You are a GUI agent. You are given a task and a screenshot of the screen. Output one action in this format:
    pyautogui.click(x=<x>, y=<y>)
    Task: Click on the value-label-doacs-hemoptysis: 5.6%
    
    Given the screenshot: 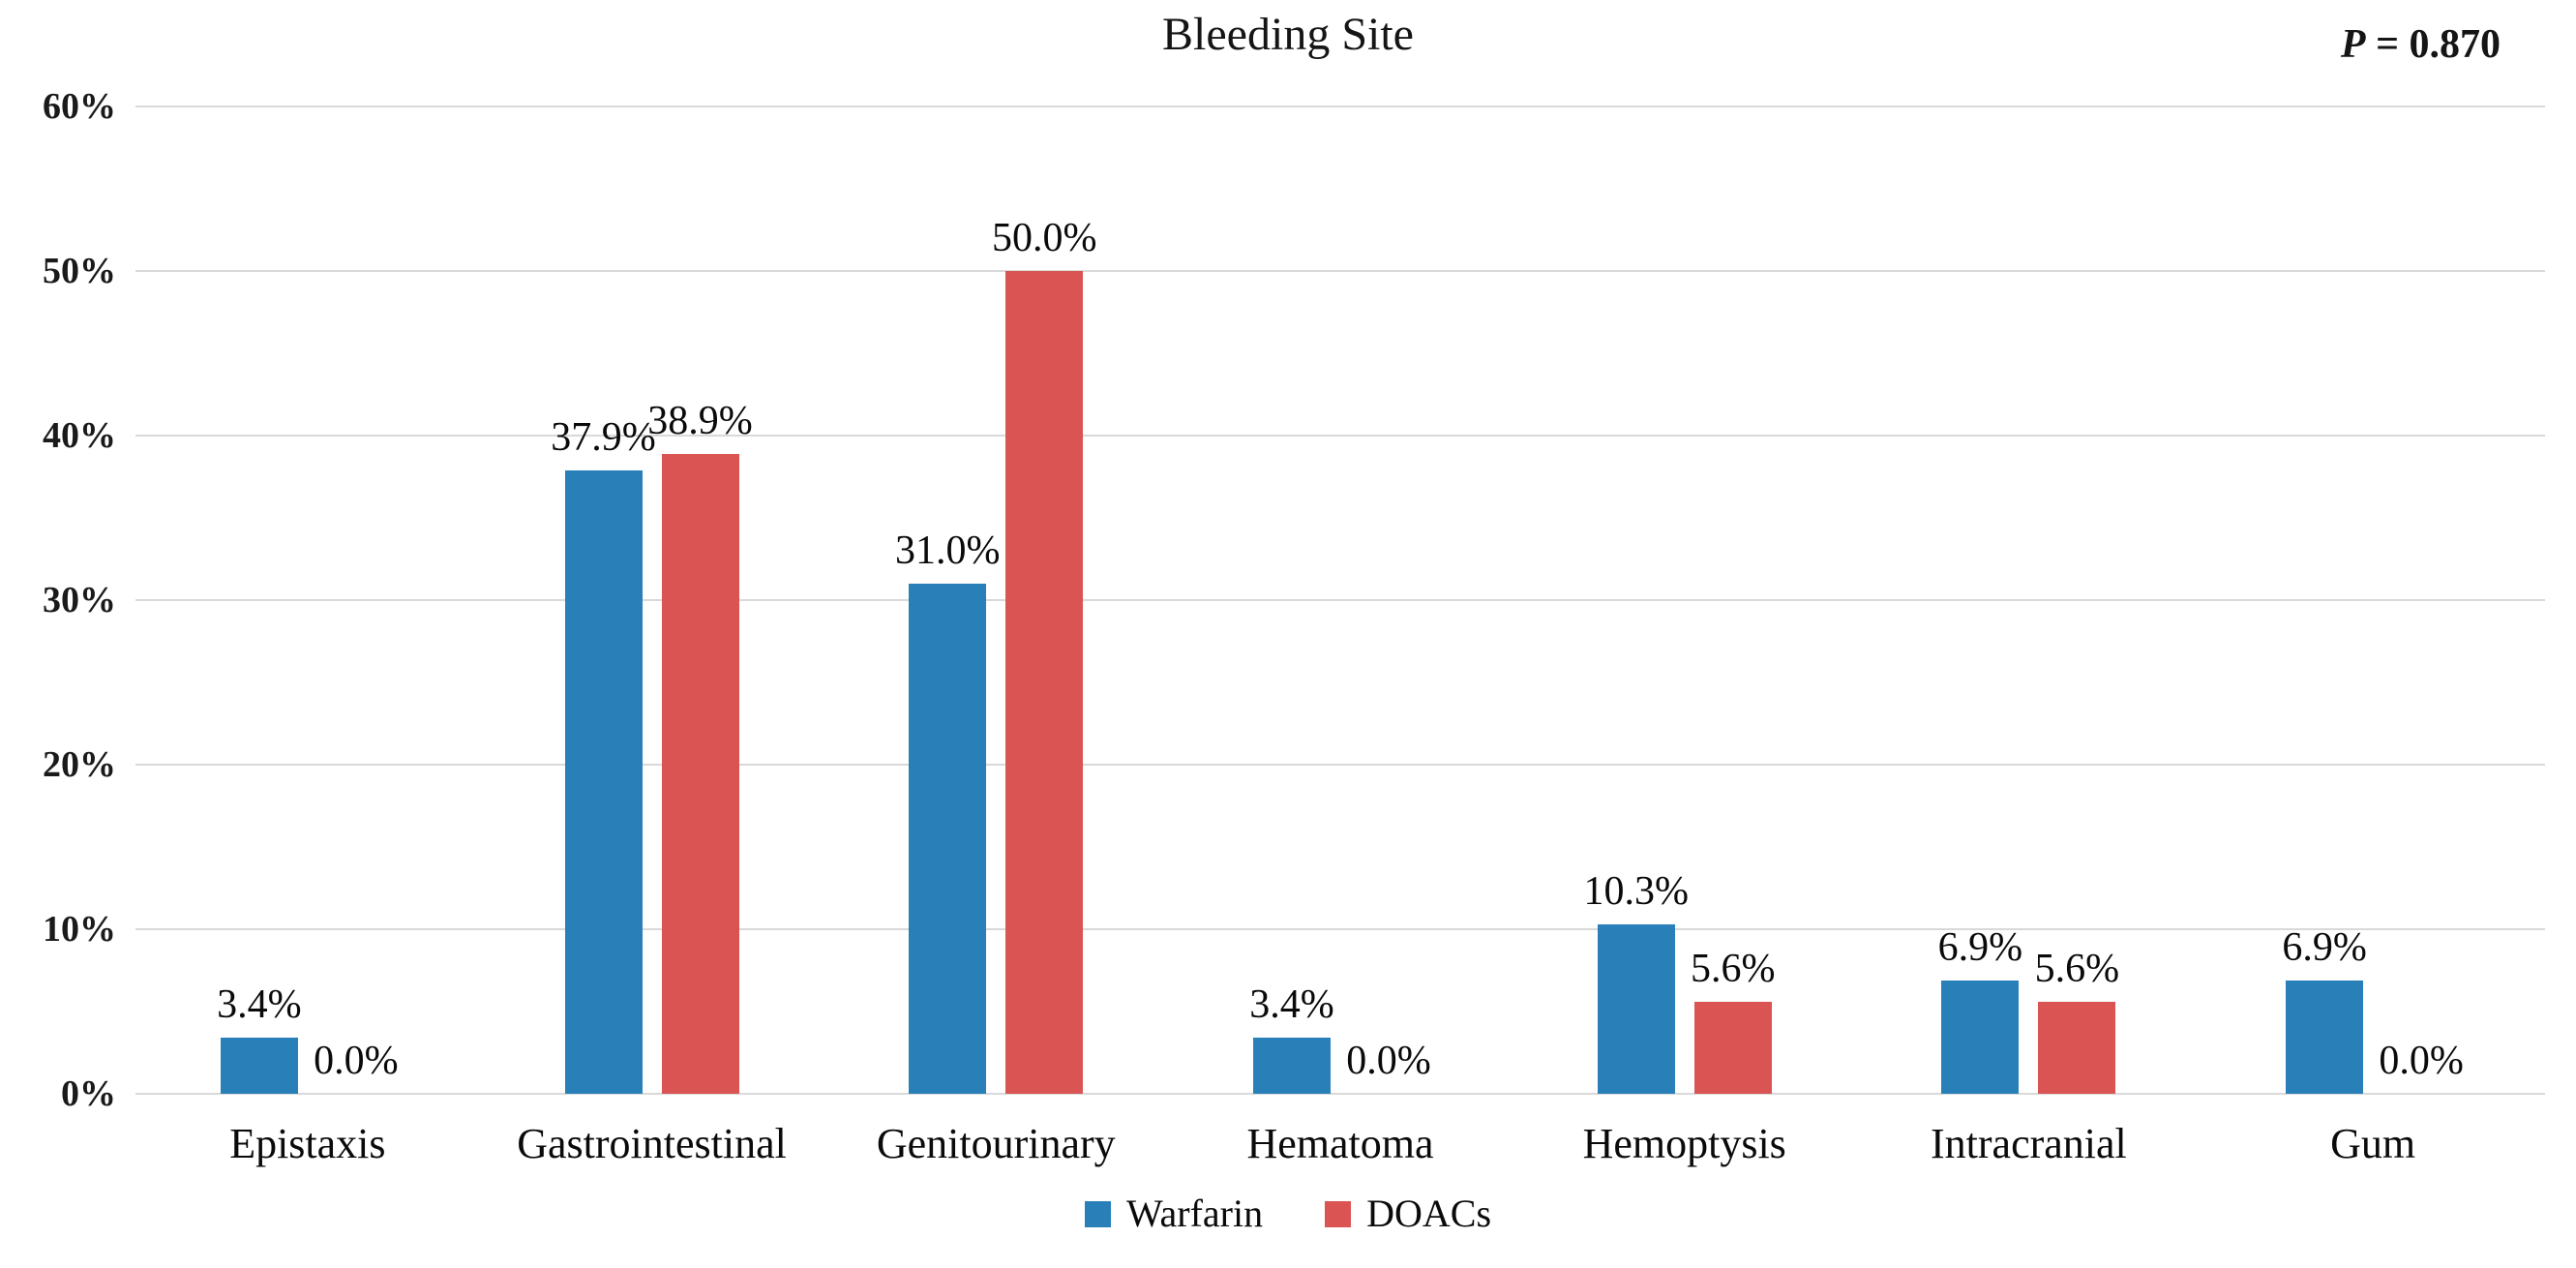 What is the action you would take?
    pyautogui.click(x=1733, y=968)
    